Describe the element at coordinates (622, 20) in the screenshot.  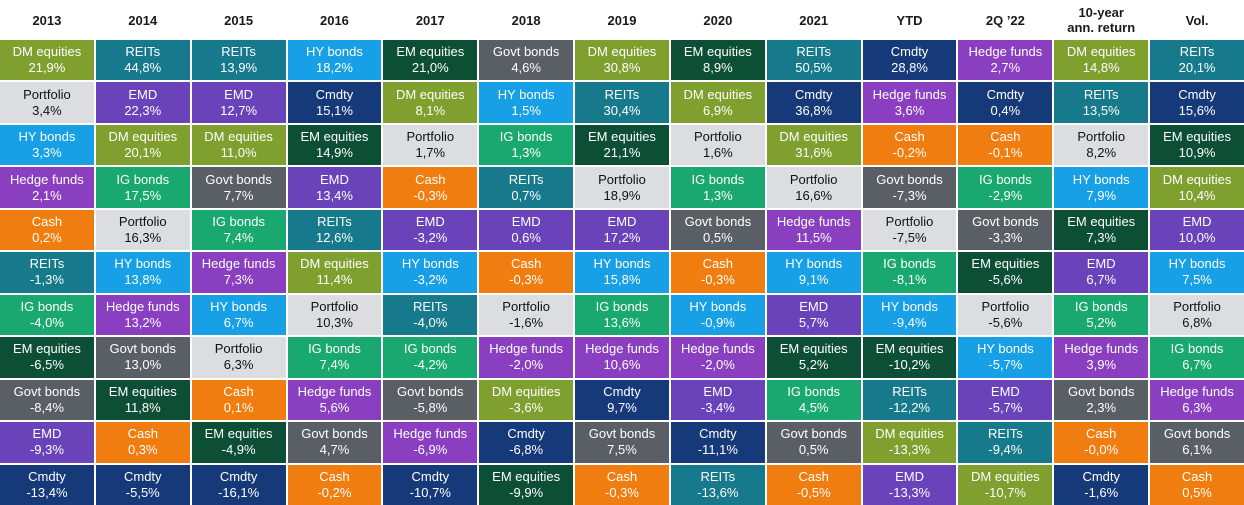
I see `column-header-text: 2019` at that location.